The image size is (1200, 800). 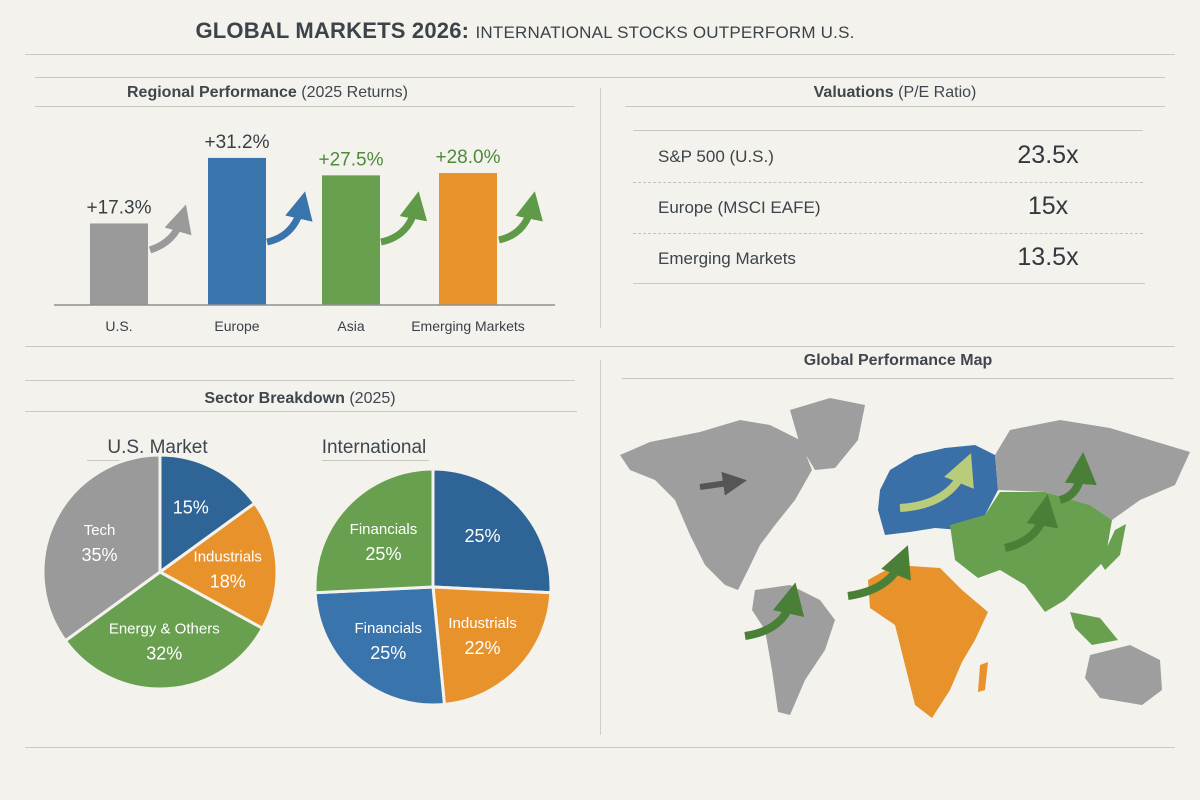 What do you see at coordinates (468, 157) in the screenshot?
I see `bar-value-label: +28.0%` at bounding box center [468, 157].